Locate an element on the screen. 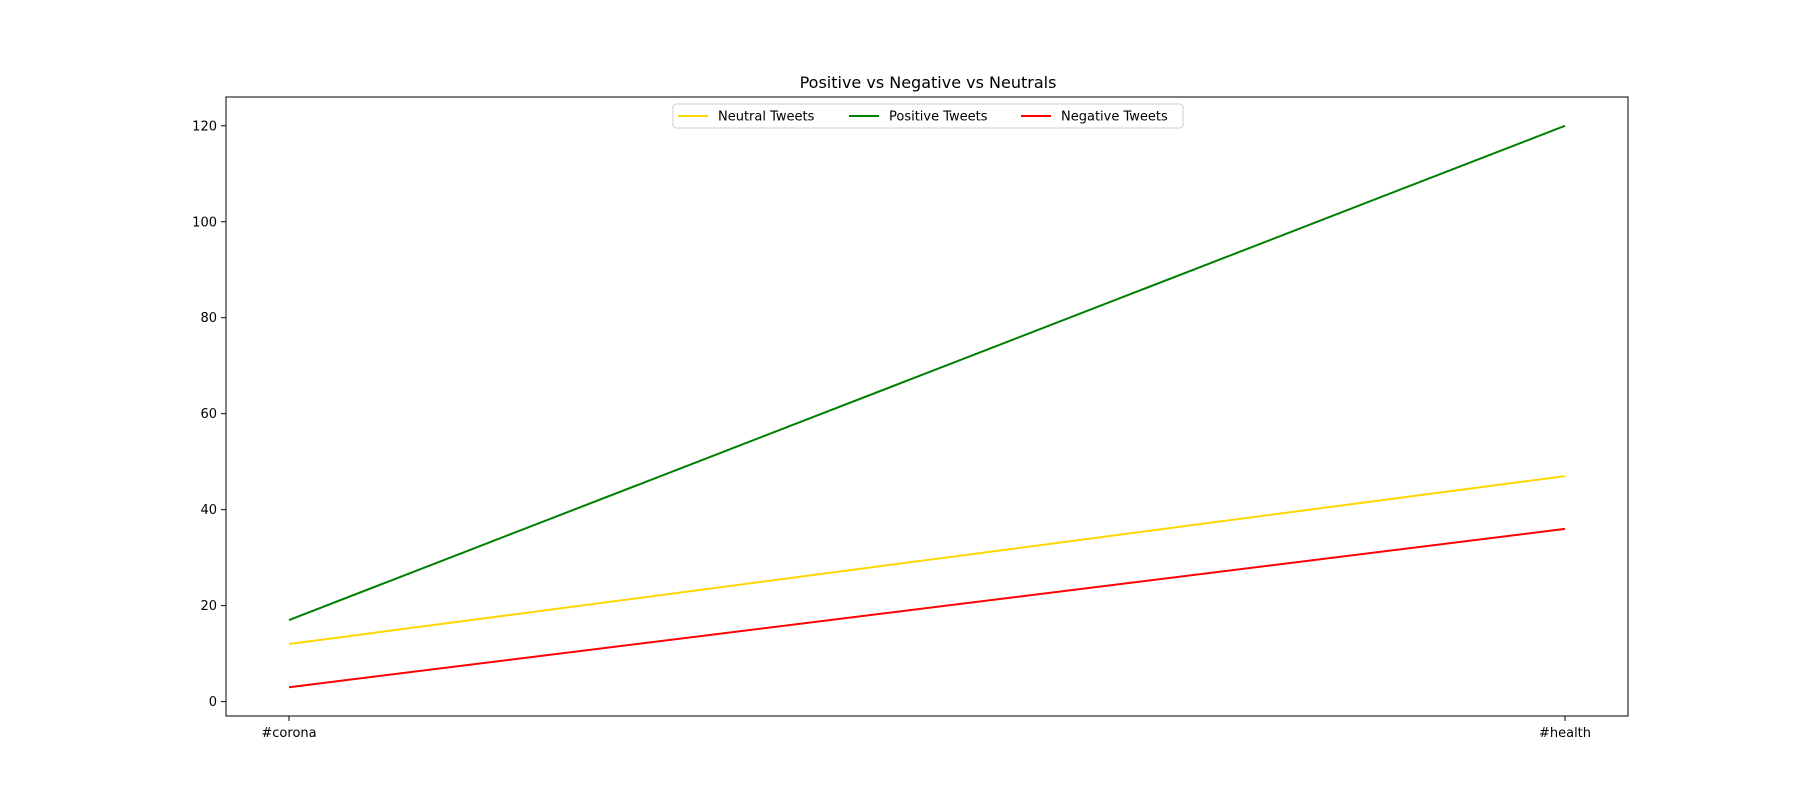 The image size is (1800, 800). y-axis: 0 20 40 60 80 100 120 is located at coordinates (209, 414).